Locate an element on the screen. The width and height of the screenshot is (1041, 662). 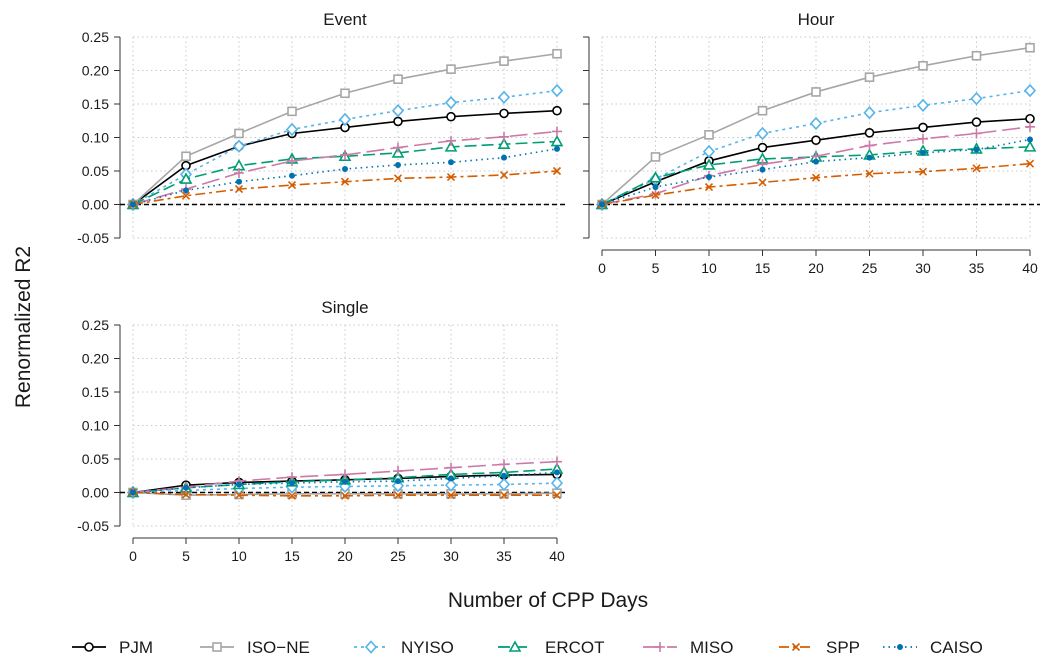
x-tick-label: 25 is located at coordinates (870, 268).